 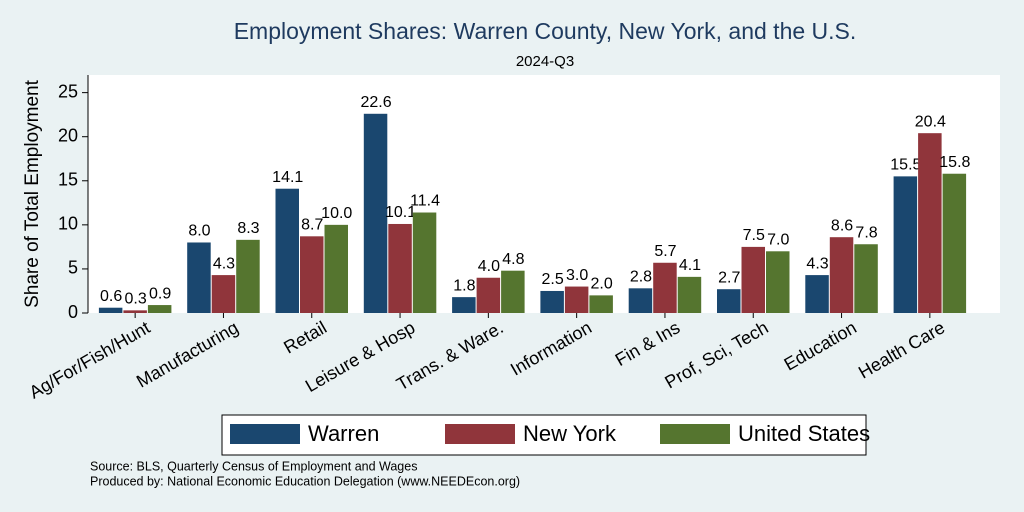 I want to click on value-label: 4.8, so click(x=513, y=259).